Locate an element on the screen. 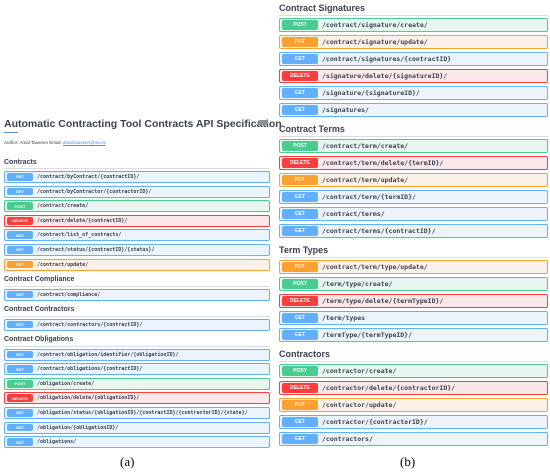 Image resolution: width=550 pixels, height=472 pixels. endpoint-path: /contract/list_of_contracts/ is located at coordinates (79, 235).